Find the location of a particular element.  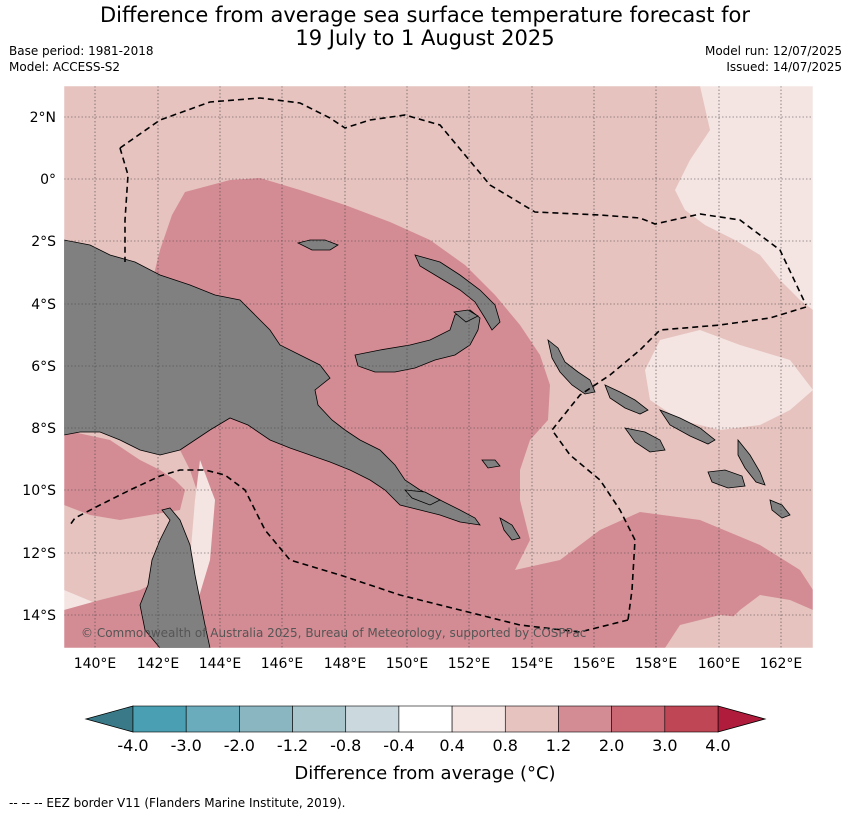

lon-label: 142°E is located at coordinates (158, 664).